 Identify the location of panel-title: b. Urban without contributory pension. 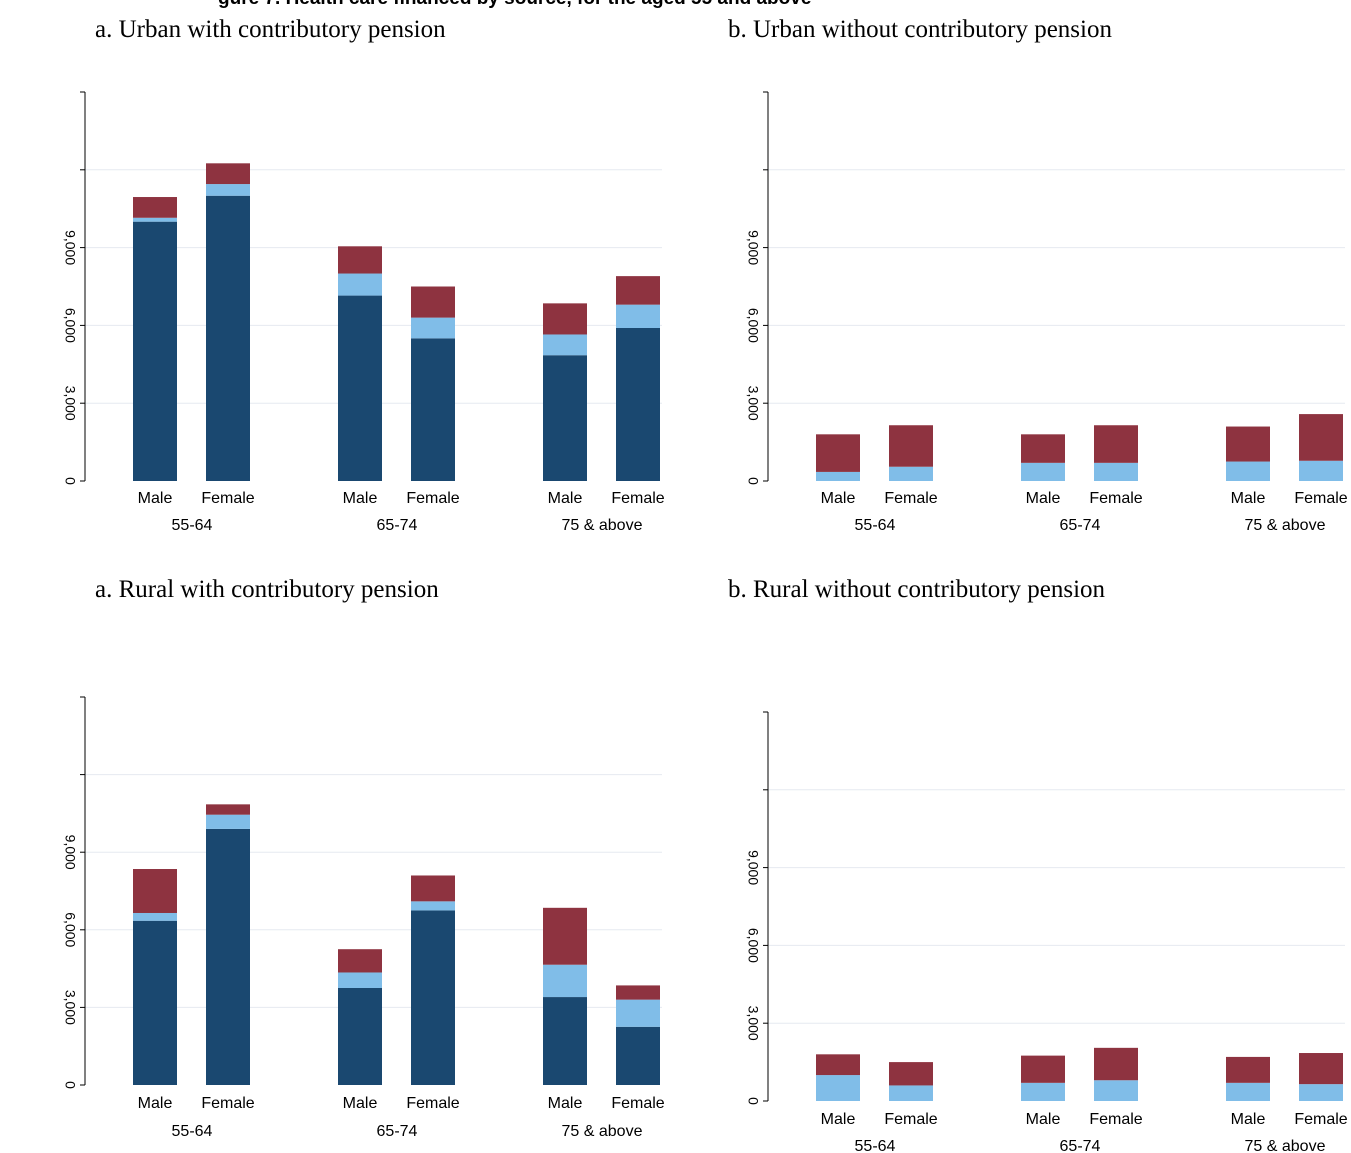
(920, 29).